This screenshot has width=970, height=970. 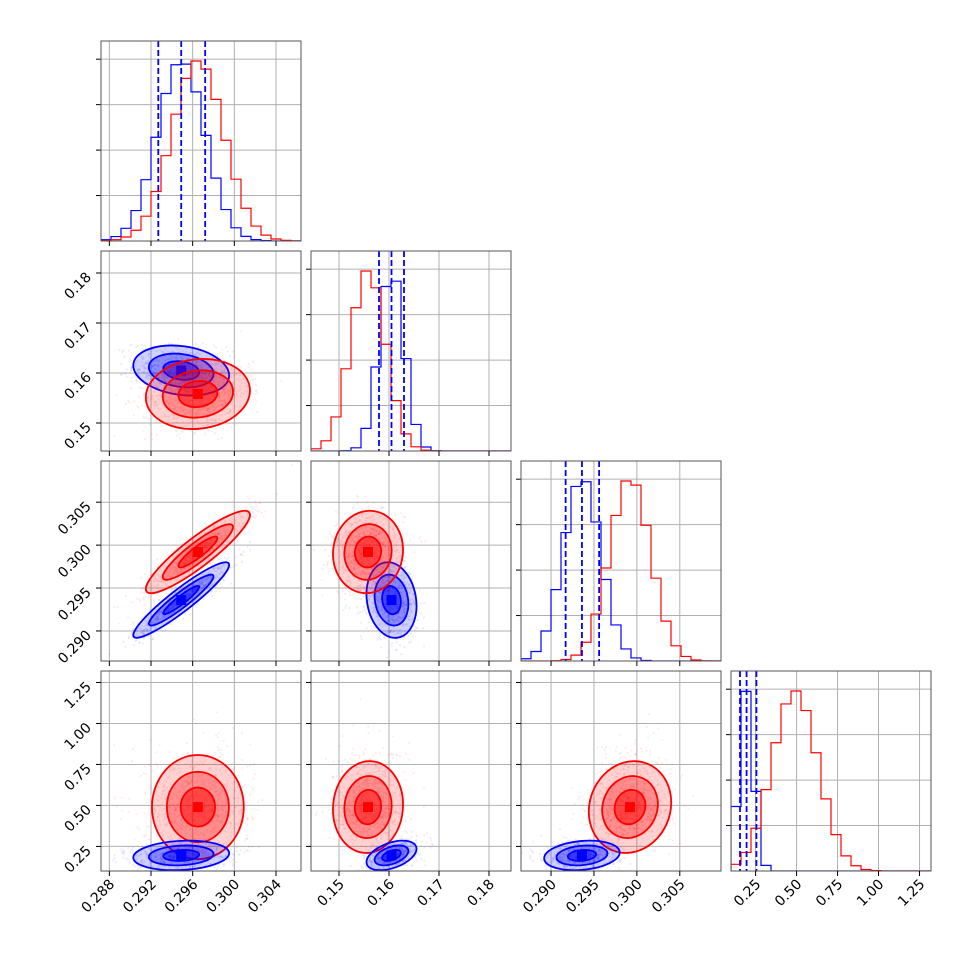 I want to click on y-tick-label: 1.25, so click(x=77, y=695).